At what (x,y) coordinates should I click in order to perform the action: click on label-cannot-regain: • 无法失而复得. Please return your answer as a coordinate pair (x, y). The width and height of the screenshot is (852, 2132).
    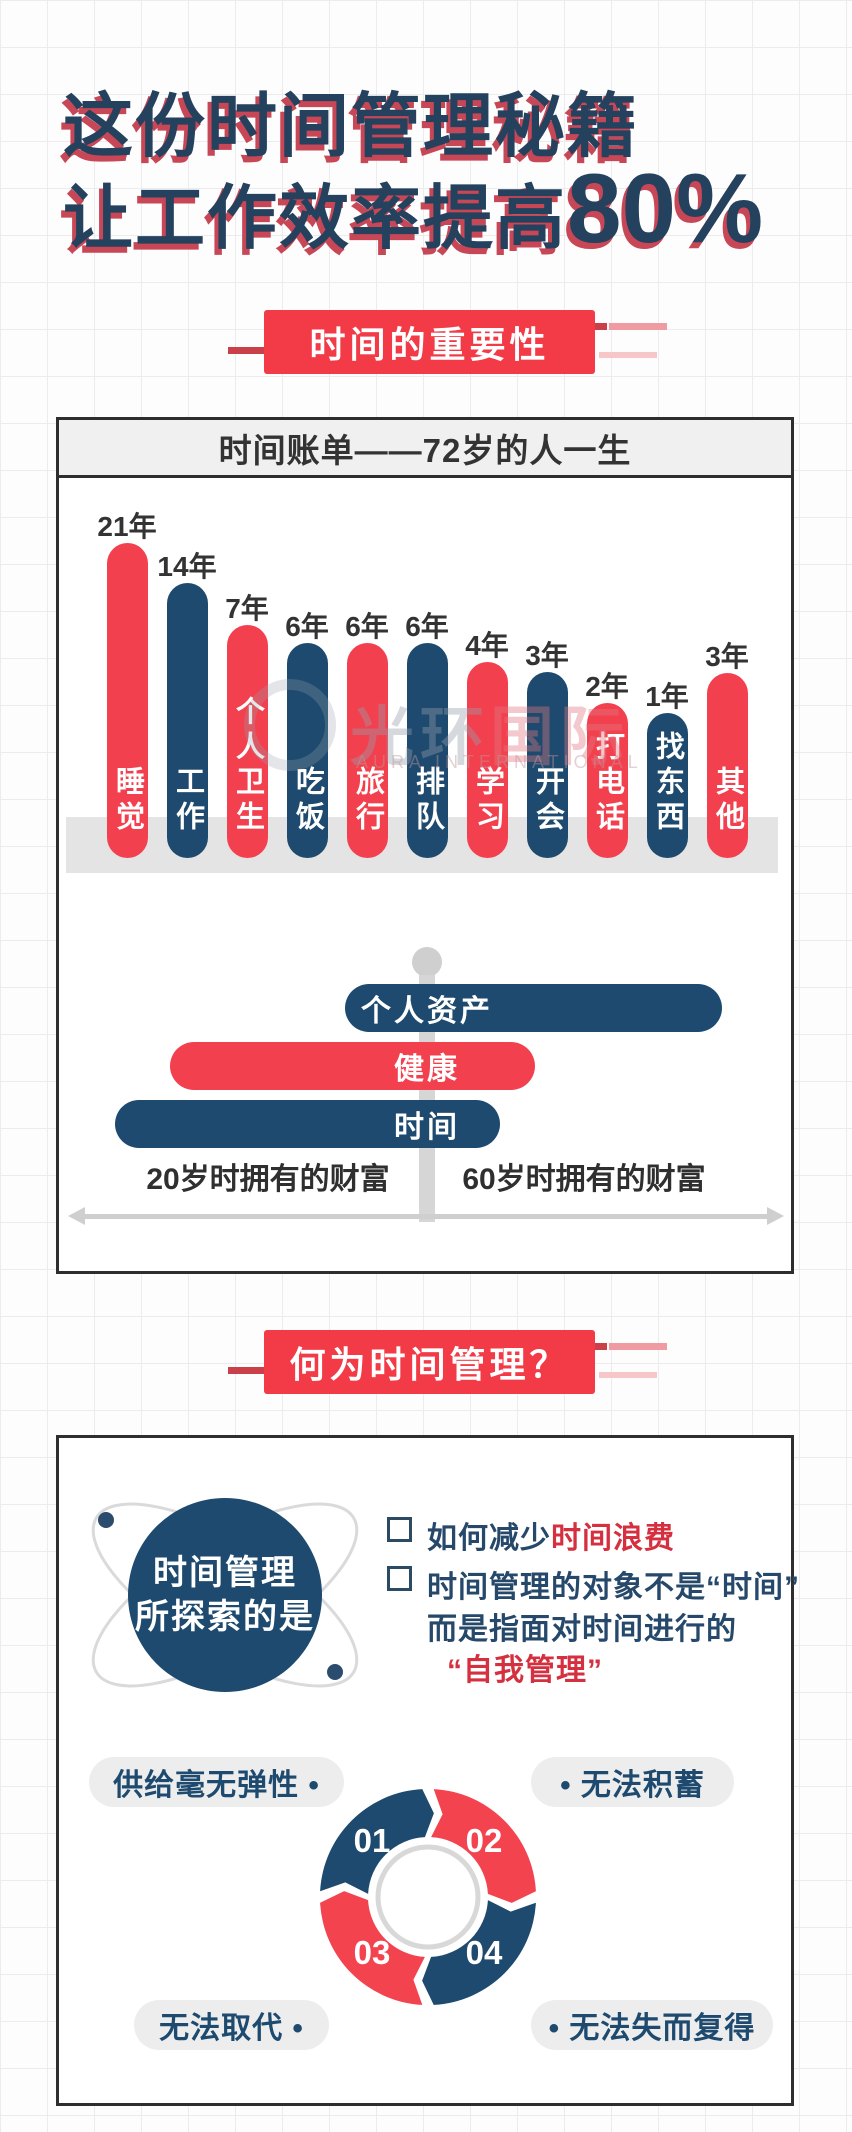
    Looking at the image, I should click on (652, 2025).